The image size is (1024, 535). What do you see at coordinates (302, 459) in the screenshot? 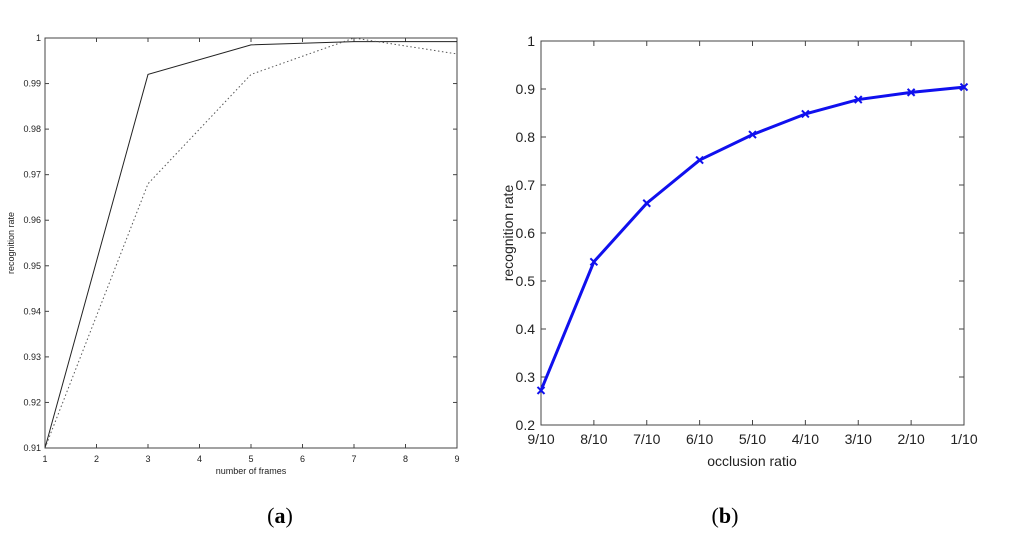
I see `chart-a-xtick-label: 6` at bounding box center [302, 459].